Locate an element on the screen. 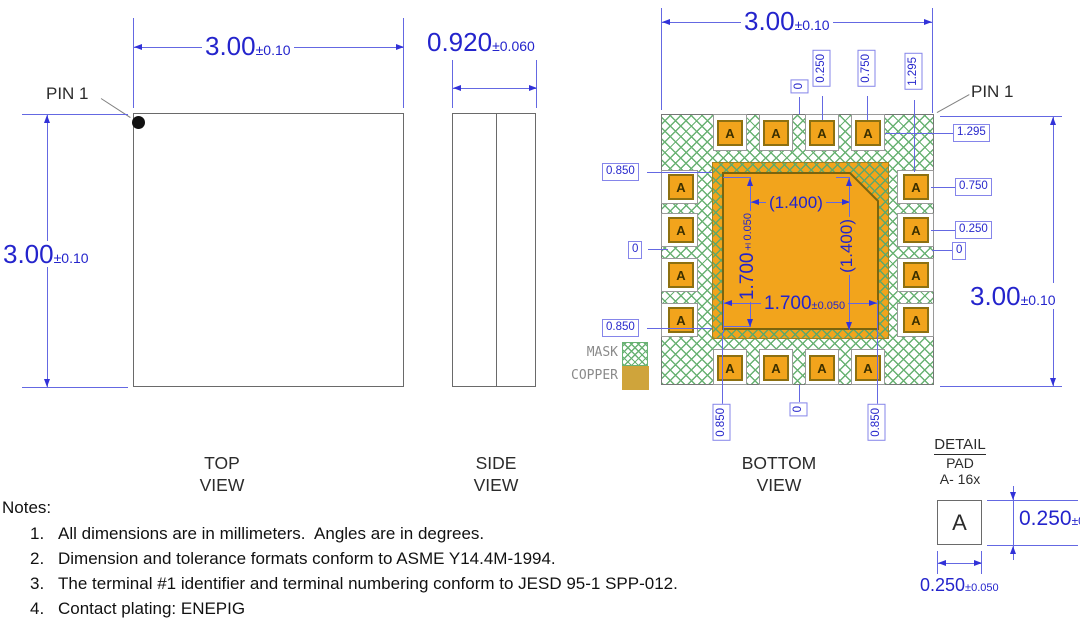 Image resolution: width=1080 pixels, height=621 pixels. top-view-outline is located at coordinates (268, 250).